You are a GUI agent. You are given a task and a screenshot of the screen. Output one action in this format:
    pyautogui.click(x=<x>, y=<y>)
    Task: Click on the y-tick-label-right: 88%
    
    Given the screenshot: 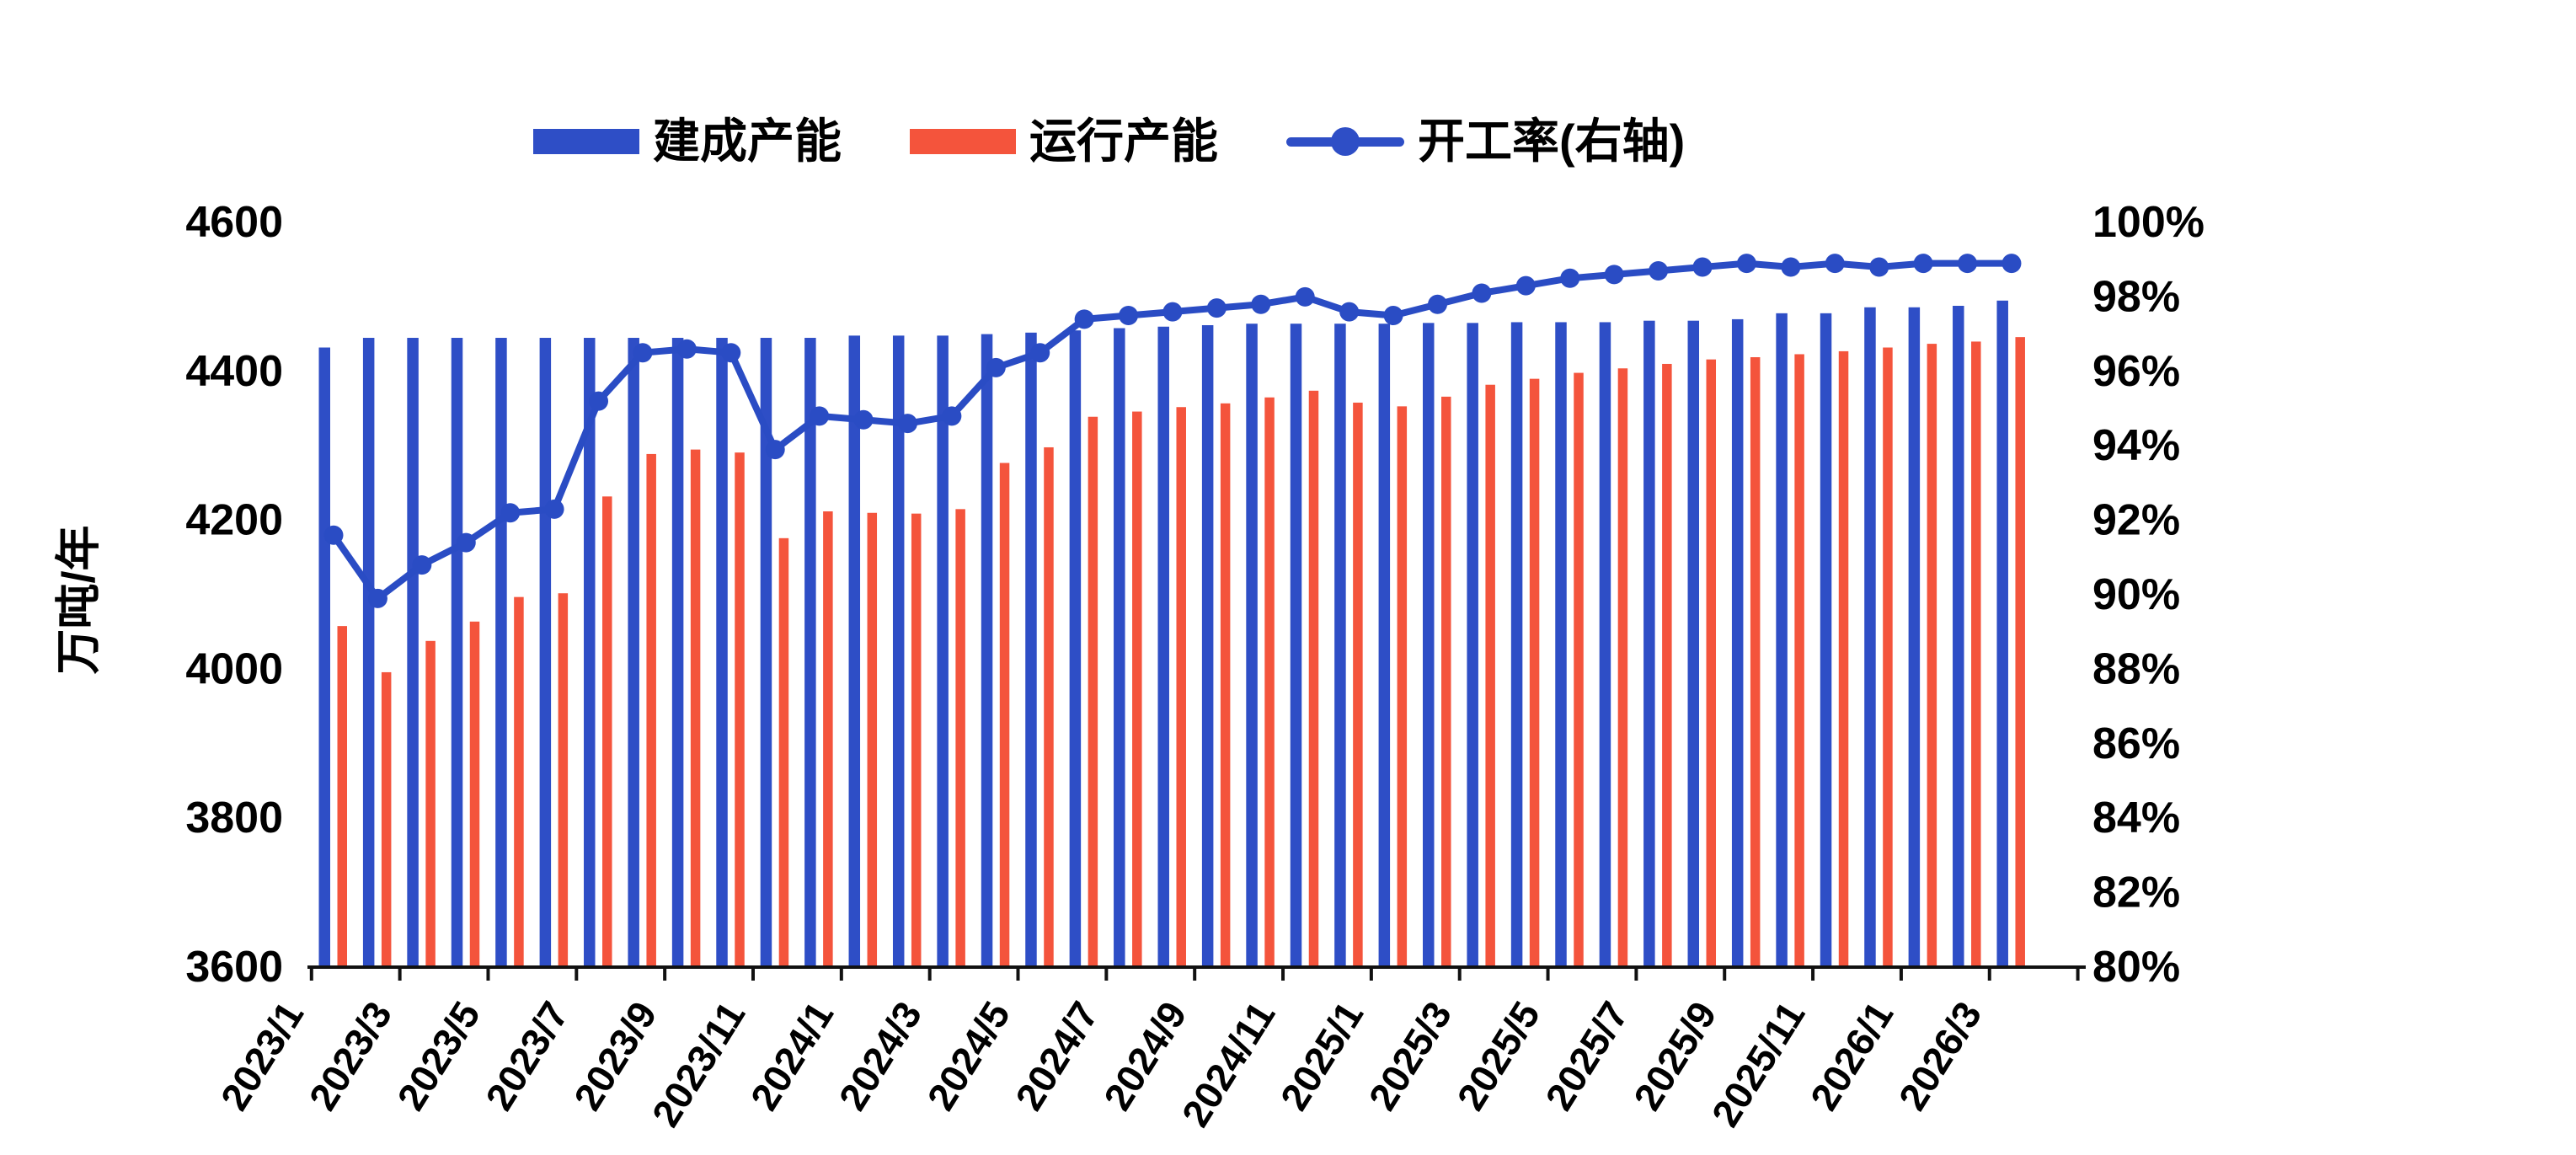 What is the action you would take?
    pyautogui.click(x=2136, y=669)
    